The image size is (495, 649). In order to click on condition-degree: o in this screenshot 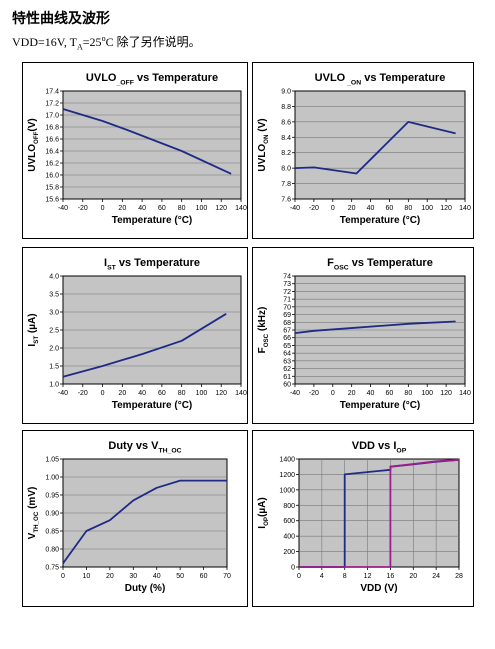, I will do `click(103, 38)`.